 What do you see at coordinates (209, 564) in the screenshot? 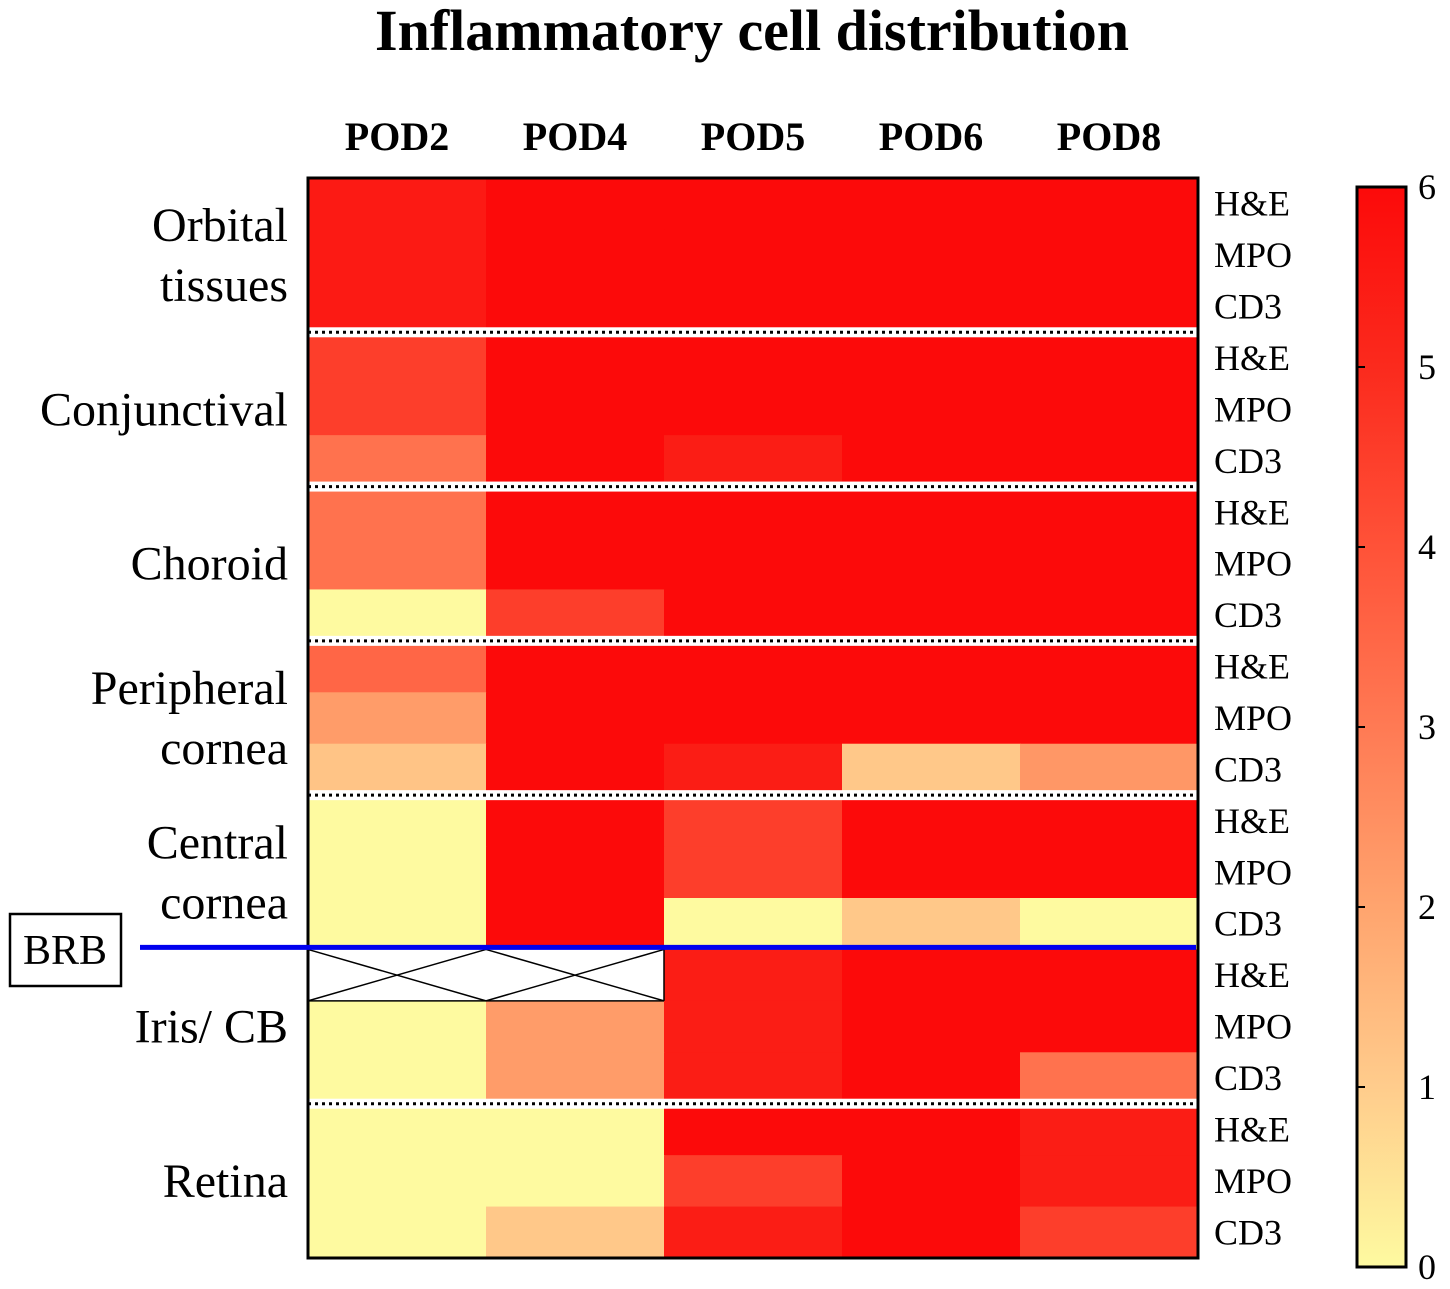
I see `group-label: Choroid` at bounding box center [209, 564].